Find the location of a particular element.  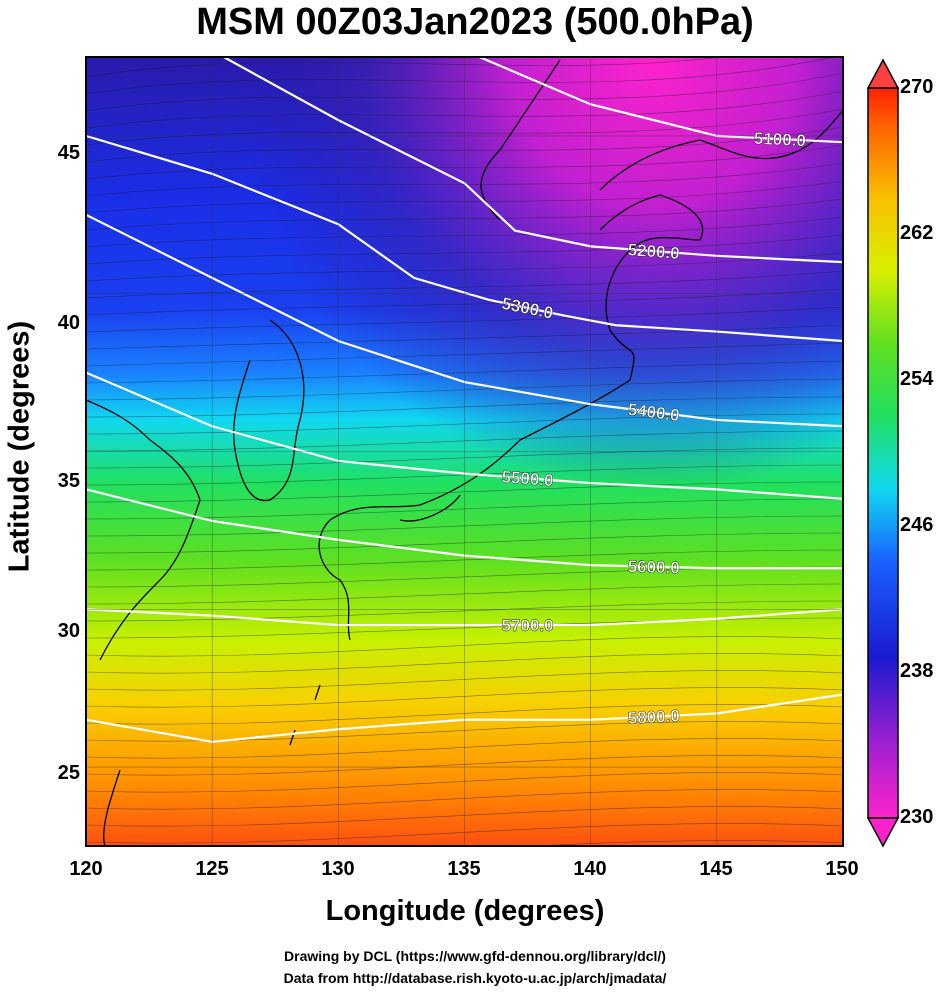

x-tick-label: 140 is located at coordinates (590, 869).